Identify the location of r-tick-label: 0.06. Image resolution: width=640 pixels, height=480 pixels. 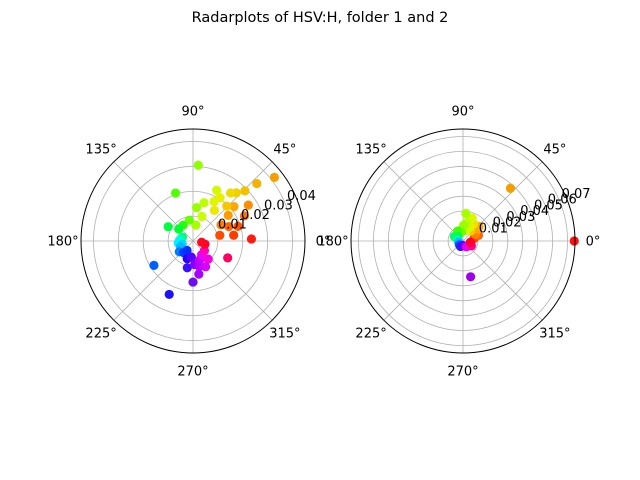
(562, 200).